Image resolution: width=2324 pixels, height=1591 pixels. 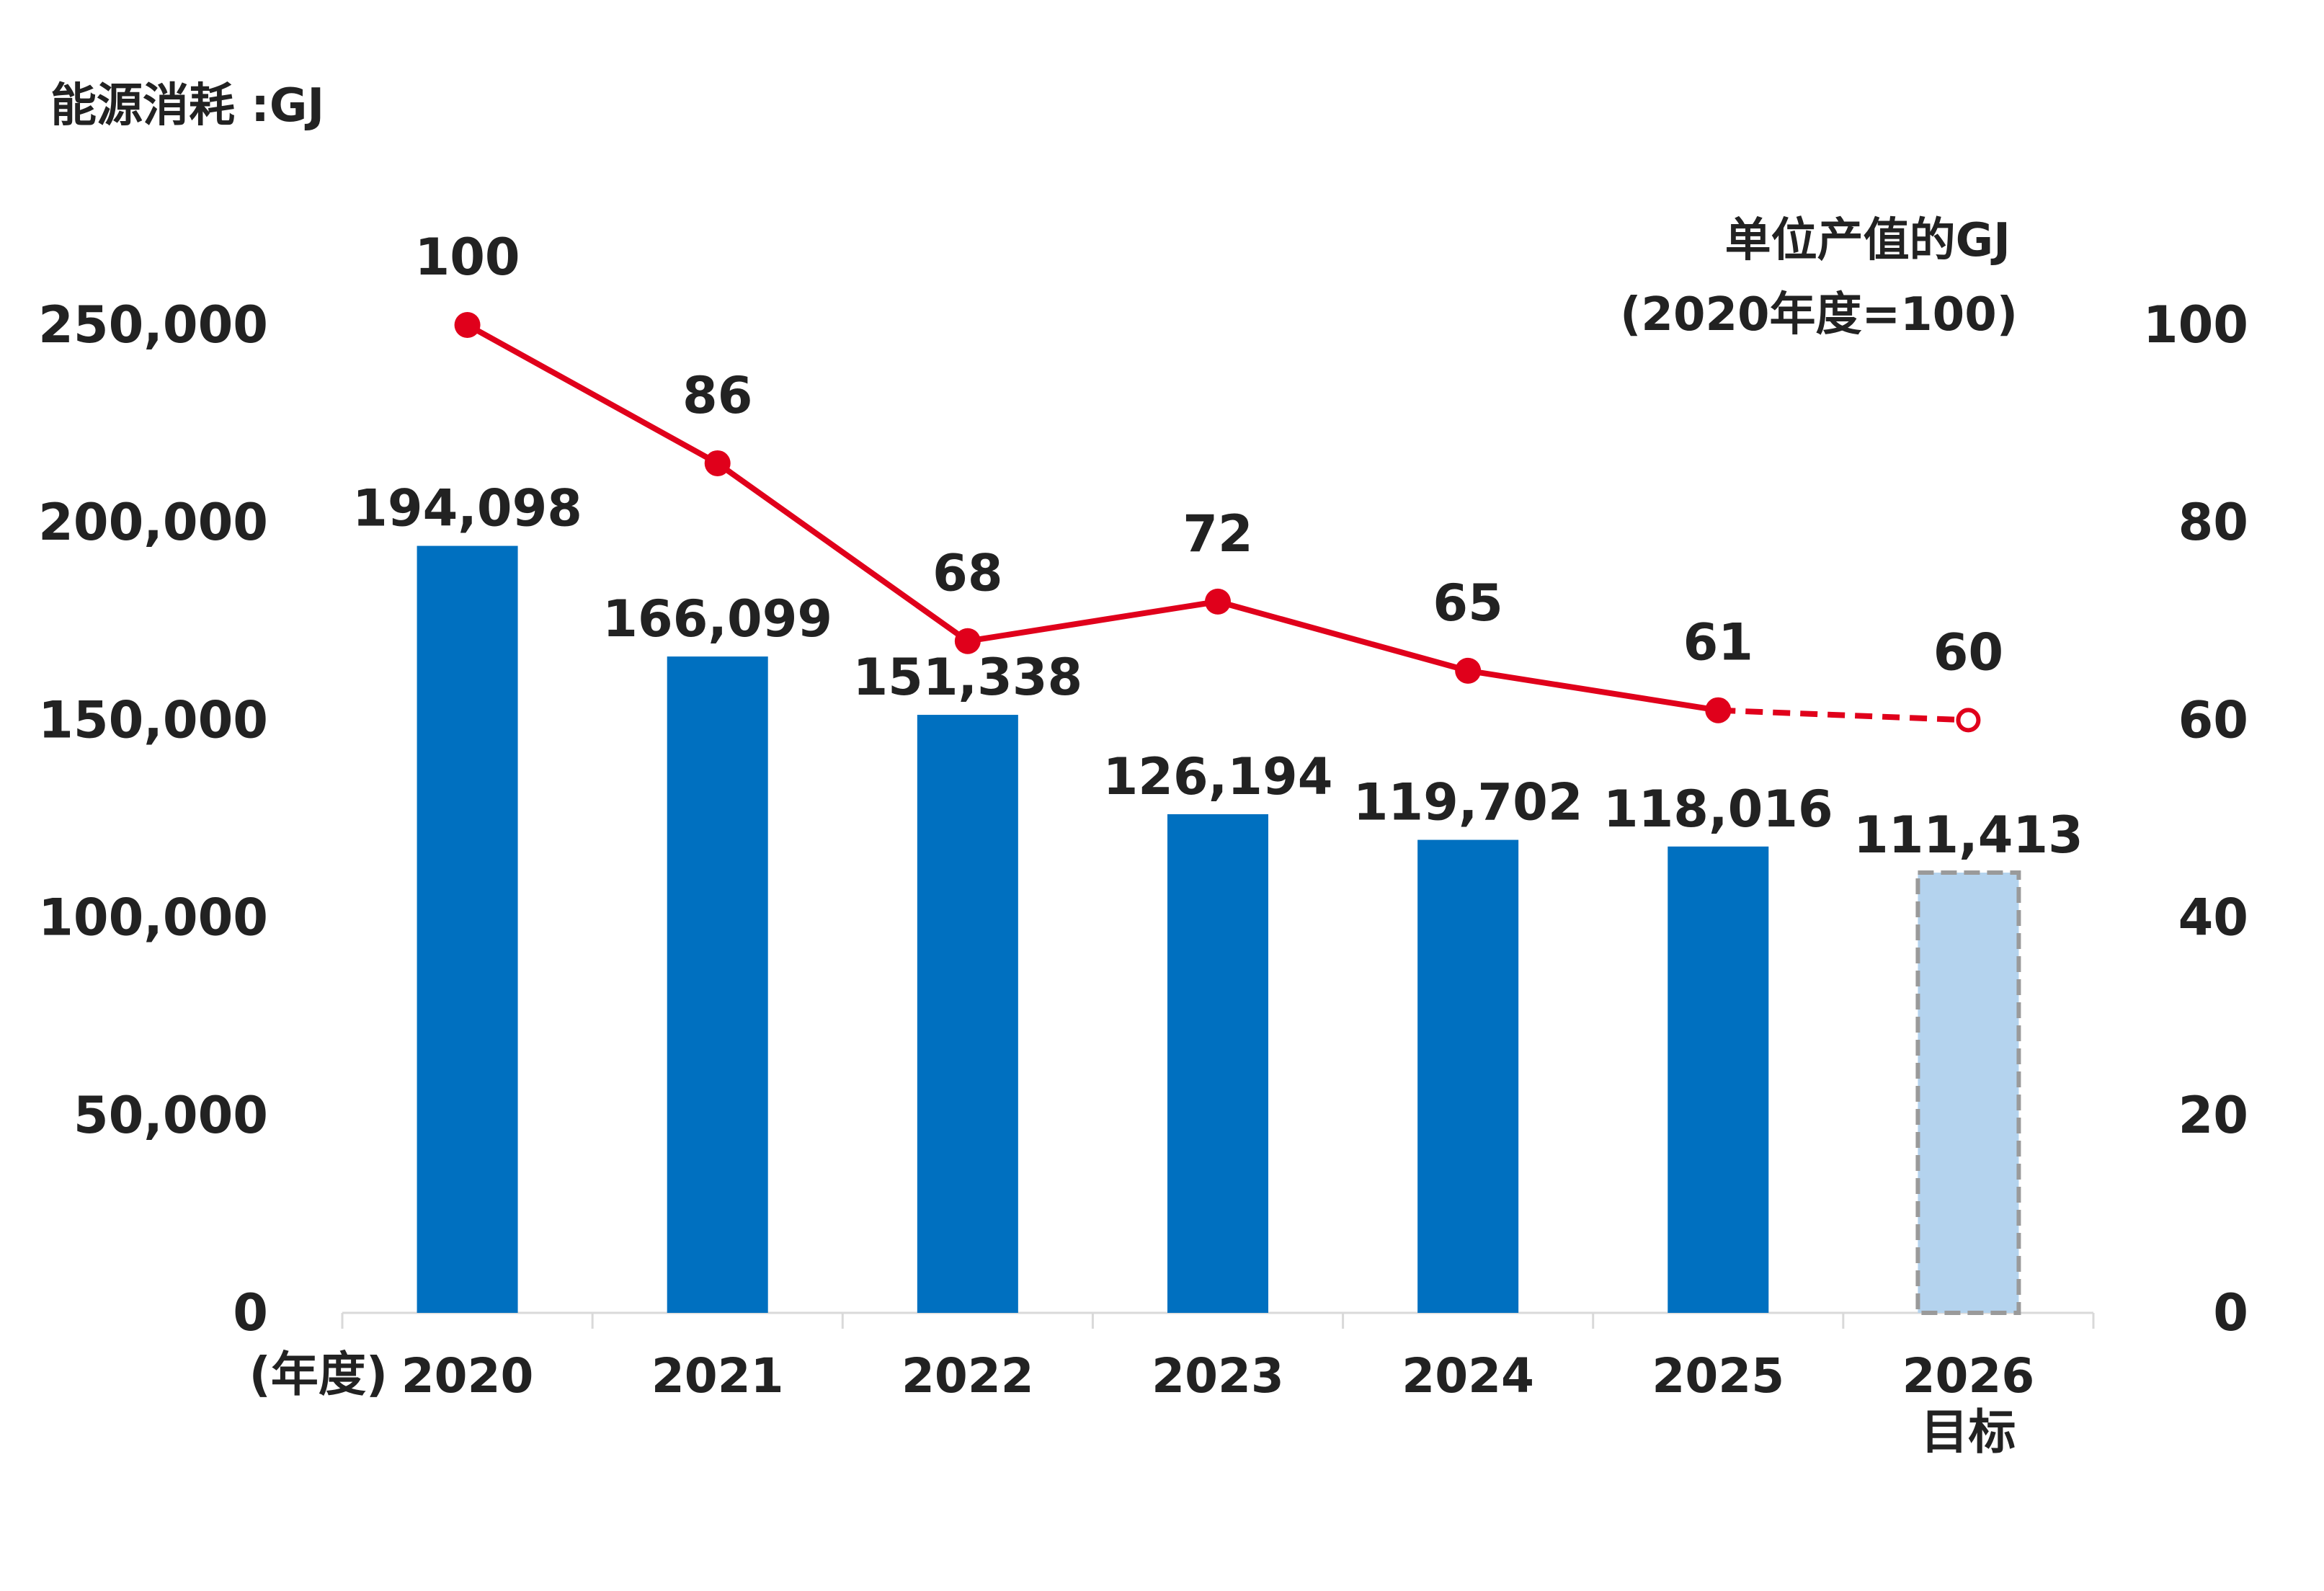 What do you see at coordinates (467, 257) in the screenshot?
I see `index-value-label: 100` at bounding box center [467, 257].